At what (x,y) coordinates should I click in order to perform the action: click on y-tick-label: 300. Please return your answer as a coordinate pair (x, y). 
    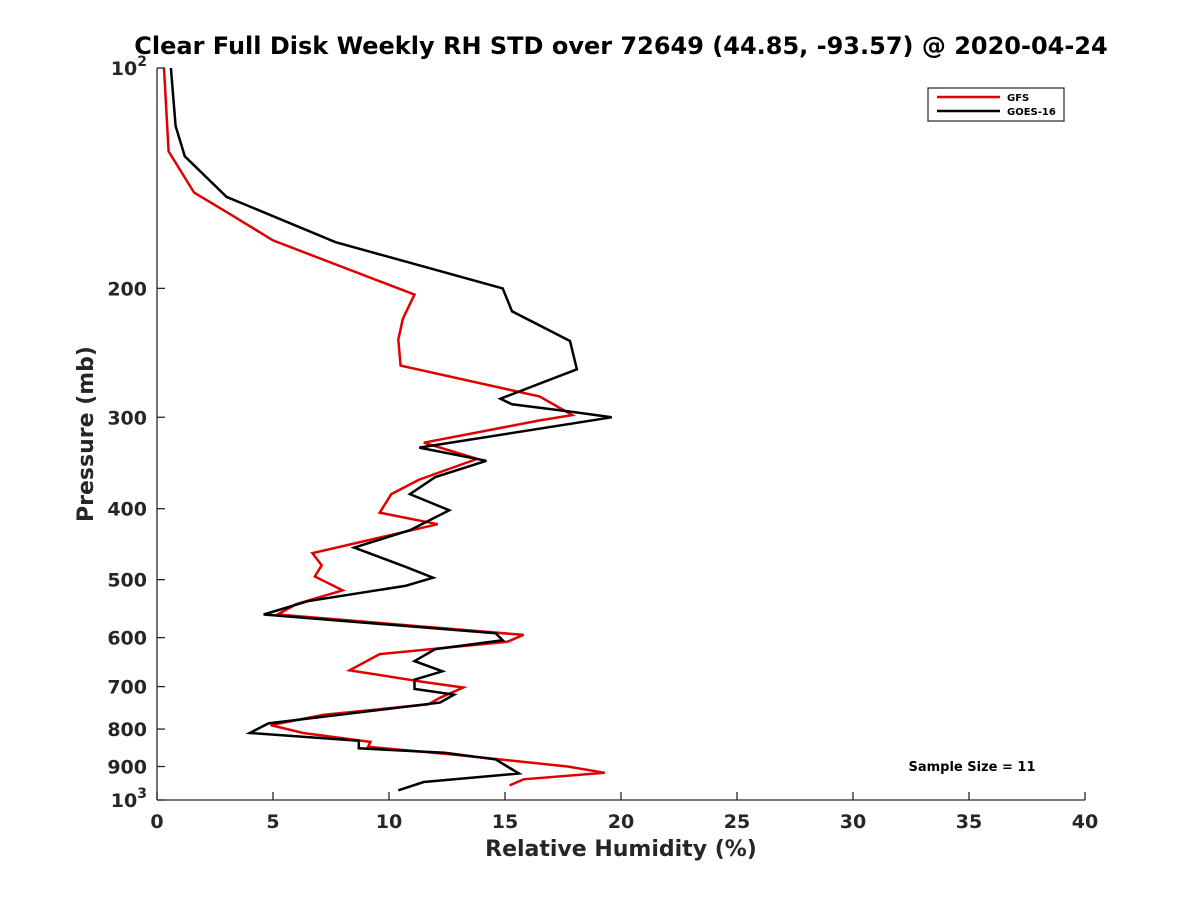
    Looking at the image, I should click on (127, 418).